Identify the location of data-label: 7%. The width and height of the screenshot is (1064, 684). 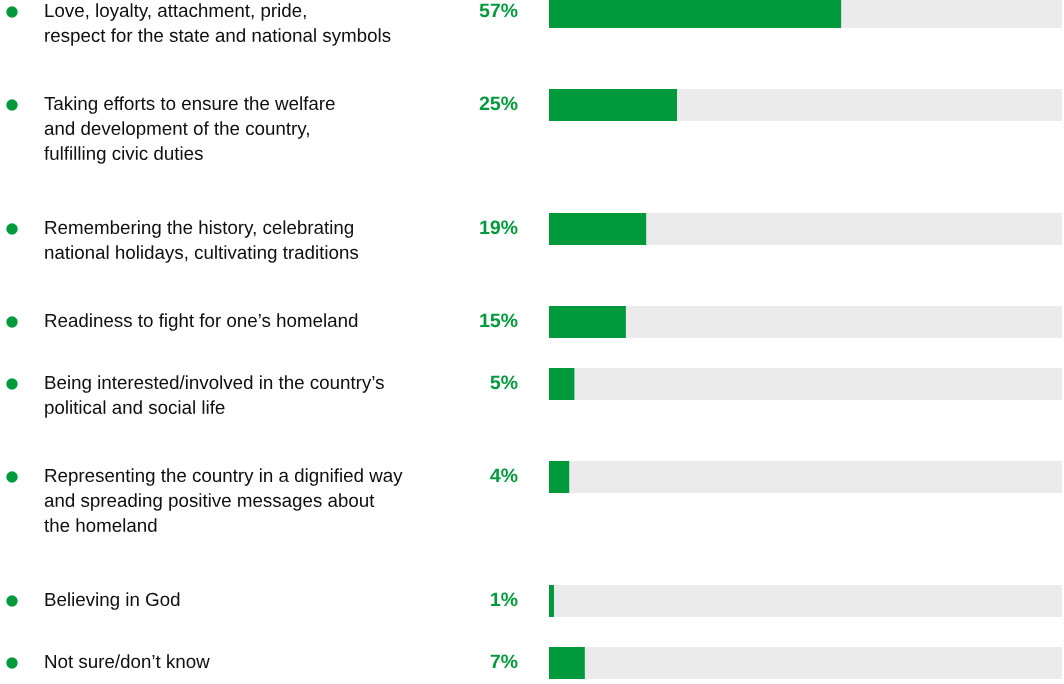
(504, 661).